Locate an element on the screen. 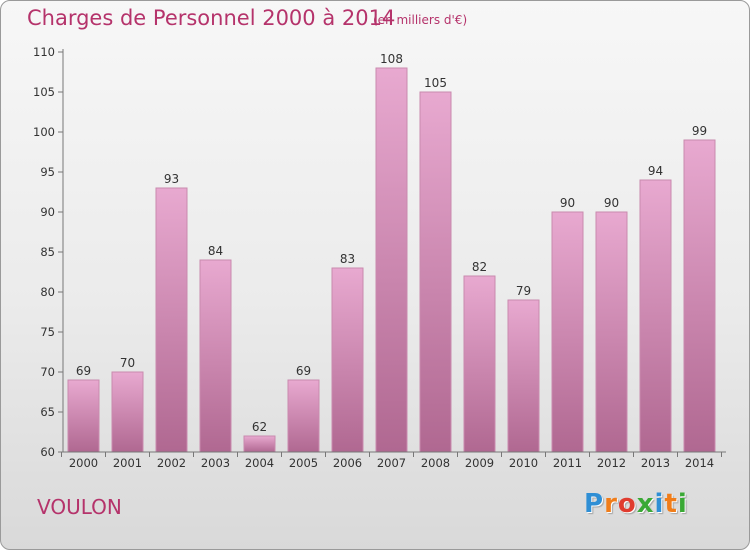  bar-value-label: 79 is located at coordinates (523, 291).